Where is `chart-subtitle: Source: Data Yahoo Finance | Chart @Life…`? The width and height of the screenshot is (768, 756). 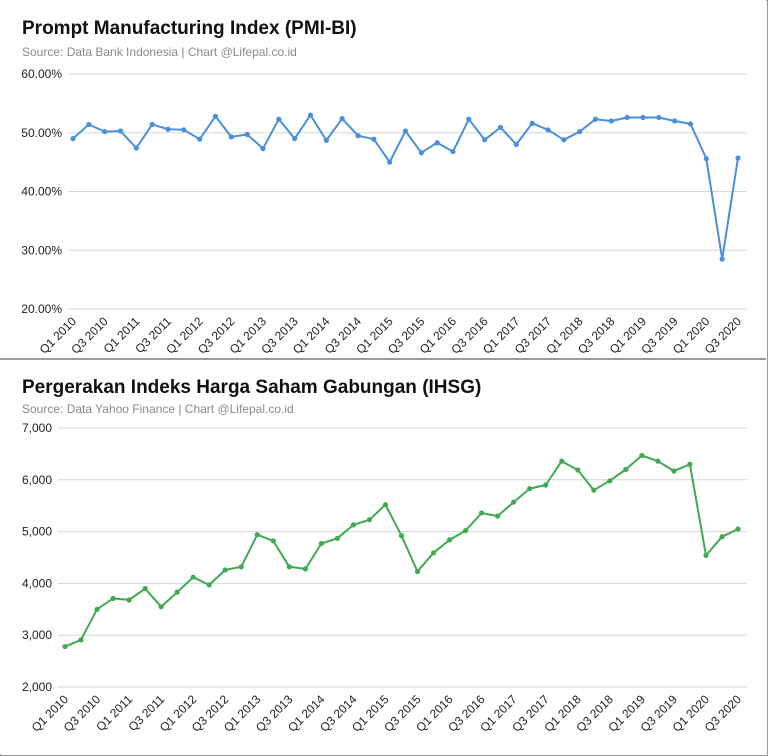
chart-subtitle: Source: Data Yahoo Finance | Chart @Life… is located at coordinates (158, 409).